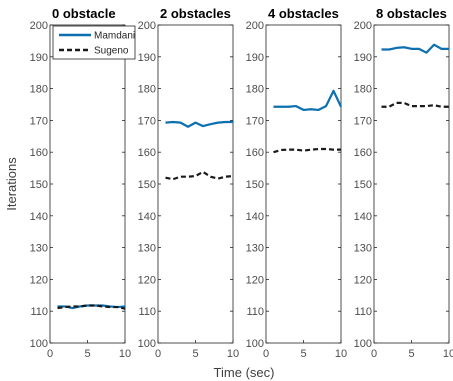  I want to click on panel-title: 2 obstacles, so click(195, 13).